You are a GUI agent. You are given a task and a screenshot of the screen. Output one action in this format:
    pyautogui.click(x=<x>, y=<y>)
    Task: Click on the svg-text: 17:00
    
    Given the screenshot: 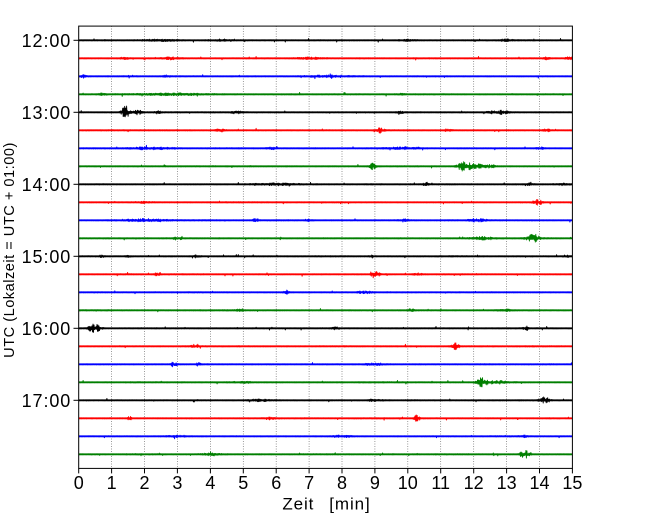 What is the action you would take?
    pyautogui.click(x=47, y=401)
    